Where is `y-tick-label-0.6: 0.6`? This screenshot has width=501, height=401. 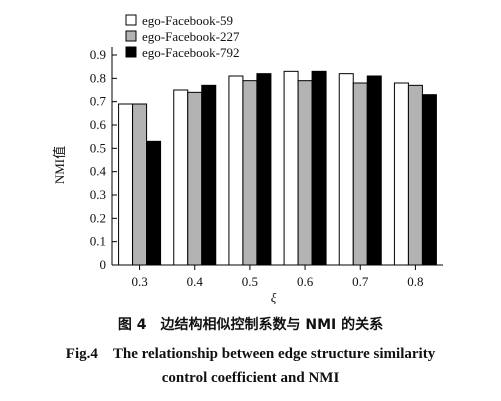 y-tick-label-0.6: 0.6 is located at coordinates (98, 124).